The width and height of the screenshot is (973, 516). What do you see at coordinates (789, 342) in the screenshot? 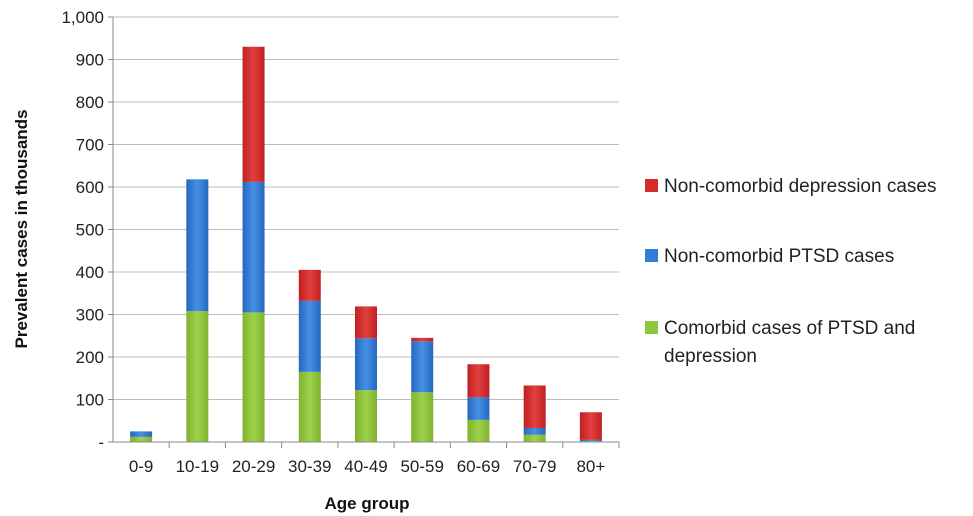
I see `legend-label: Comorbid cases of PTSD and depression` at bounding box center [789, 342].